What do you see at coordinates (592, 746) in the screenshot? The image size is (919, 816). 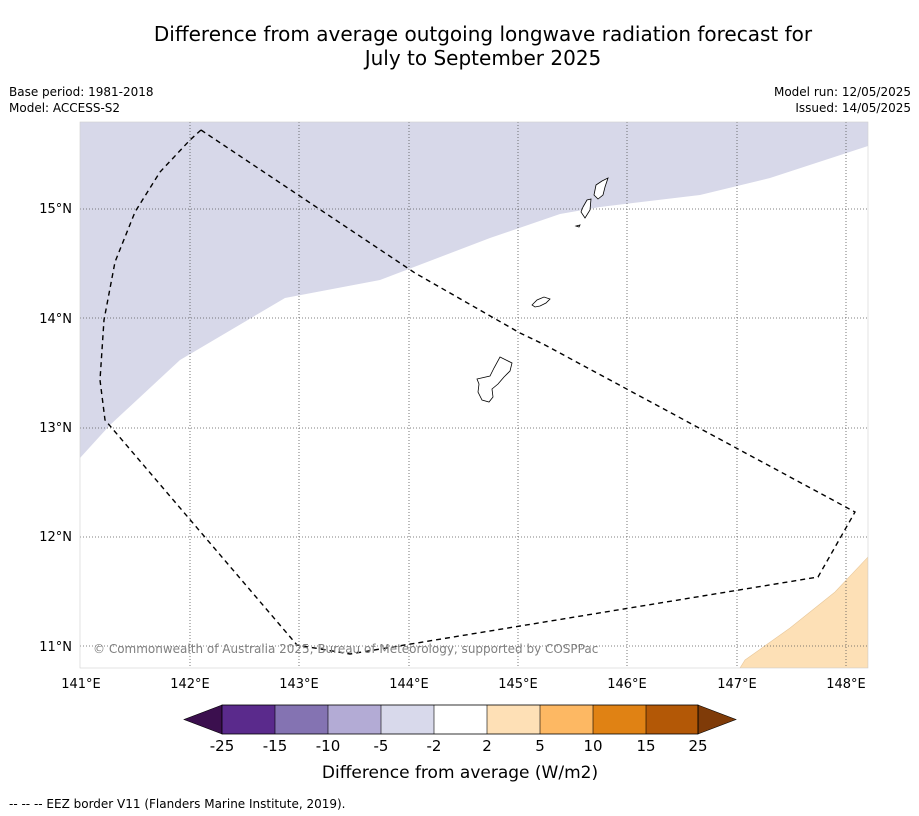 I see `colorbar-tick-label: 10` at bounding box center [592, 746].